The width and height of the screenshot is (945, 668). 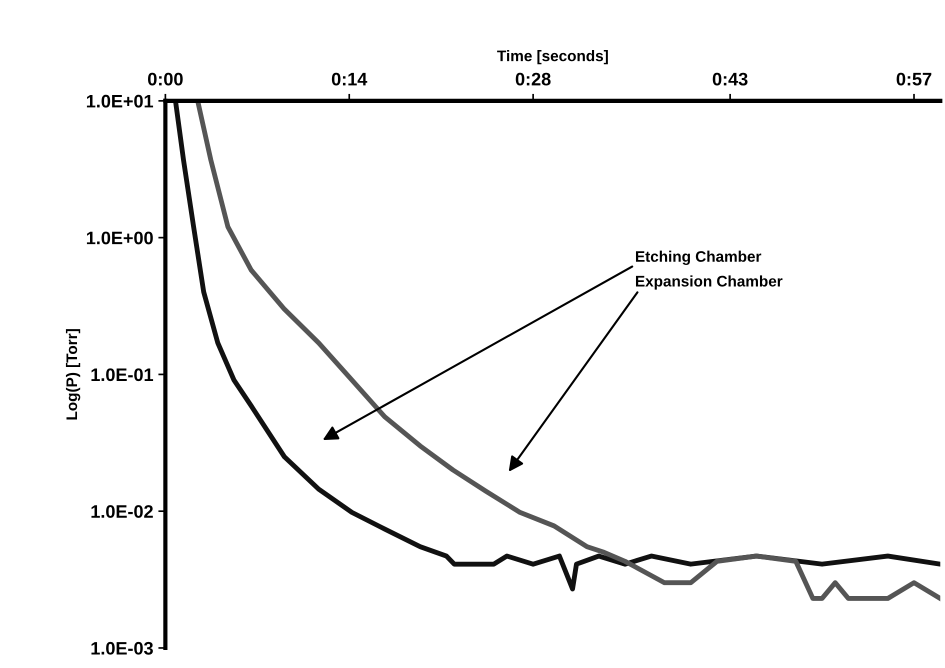 What do you see at coordinates (165, 79) in the screenshot?
I see `x-tick-label: 0:00` at bounding box center [165, 79].